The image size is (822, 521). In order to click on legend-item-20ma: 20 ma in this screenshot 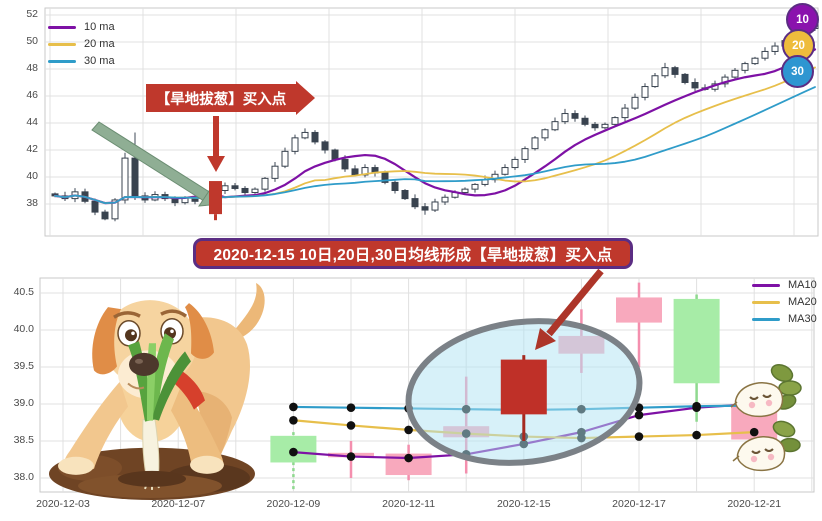, I will do `click(81, 44)`.